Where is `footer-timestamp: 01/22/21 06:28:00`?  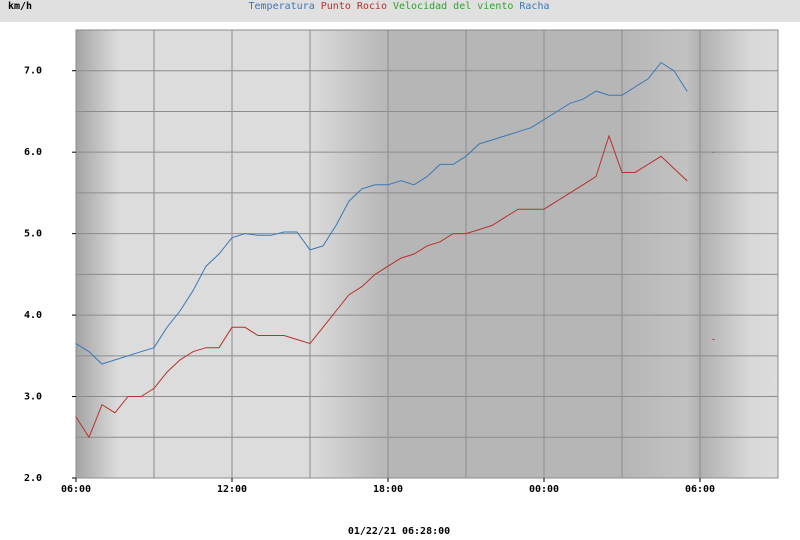
footer-timestamp: 01/22/21 06:28:00 is located at coordinates (399, 531).